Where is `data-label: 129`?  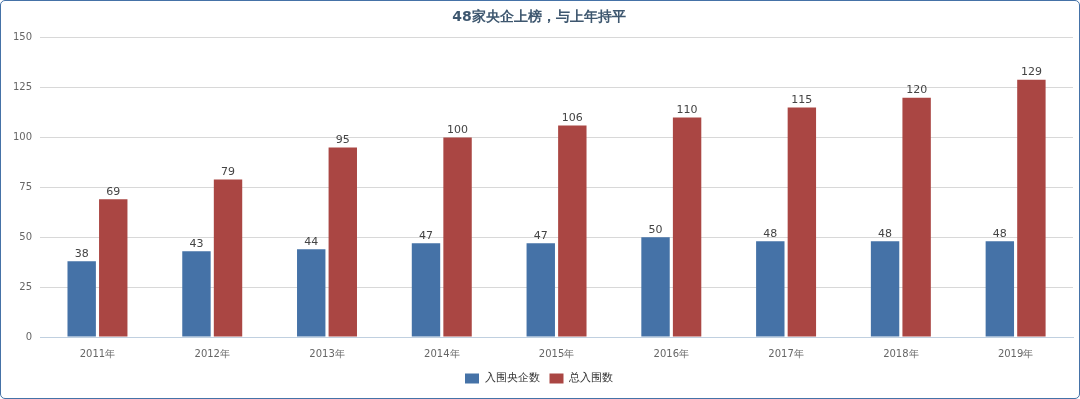
data-label: 129 is located at coordinates (1031, 72).